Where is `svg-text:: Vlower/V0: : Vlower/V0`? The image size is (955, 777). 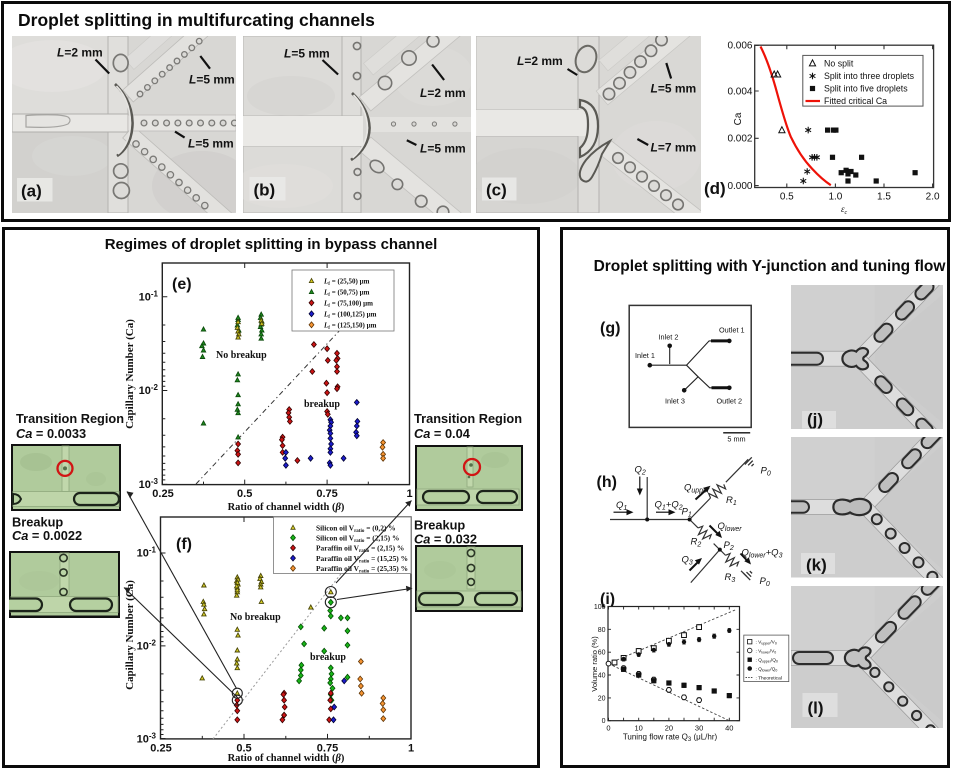 svg-text:: Vlower/V0: : Vlower/V0 is located at coordinates (766, 652).